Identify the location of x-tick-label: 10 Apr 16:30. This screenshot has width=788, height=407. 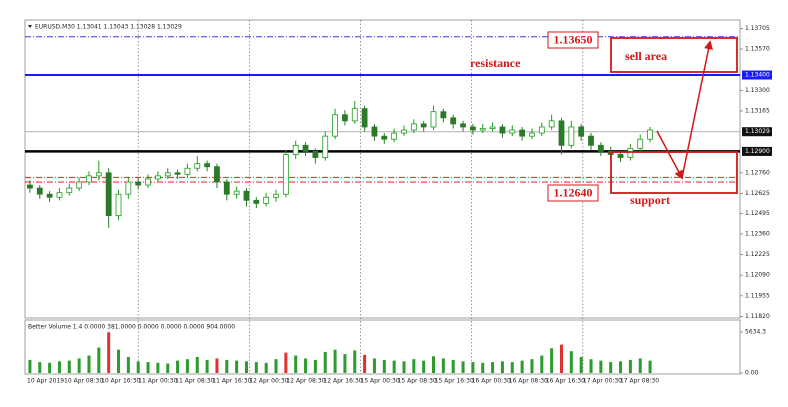
(120, 381).